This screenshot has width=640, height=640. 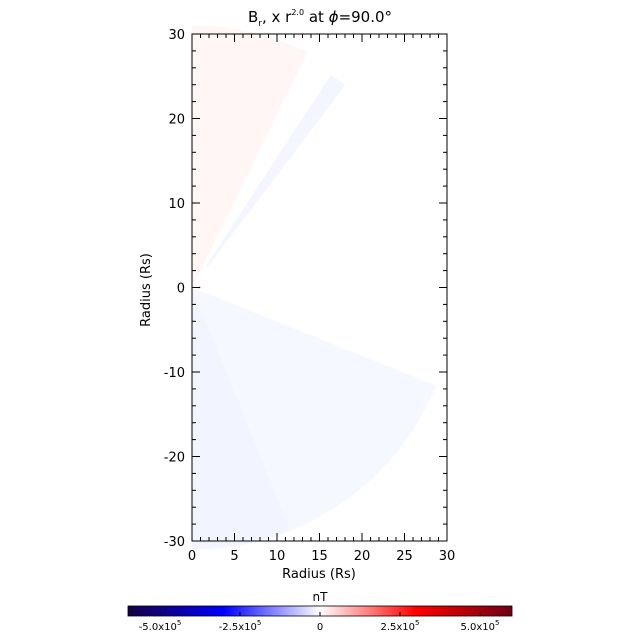 I want to click on colorbar-tick-label: 2.5x10⁵, so click(x=399, y=626).